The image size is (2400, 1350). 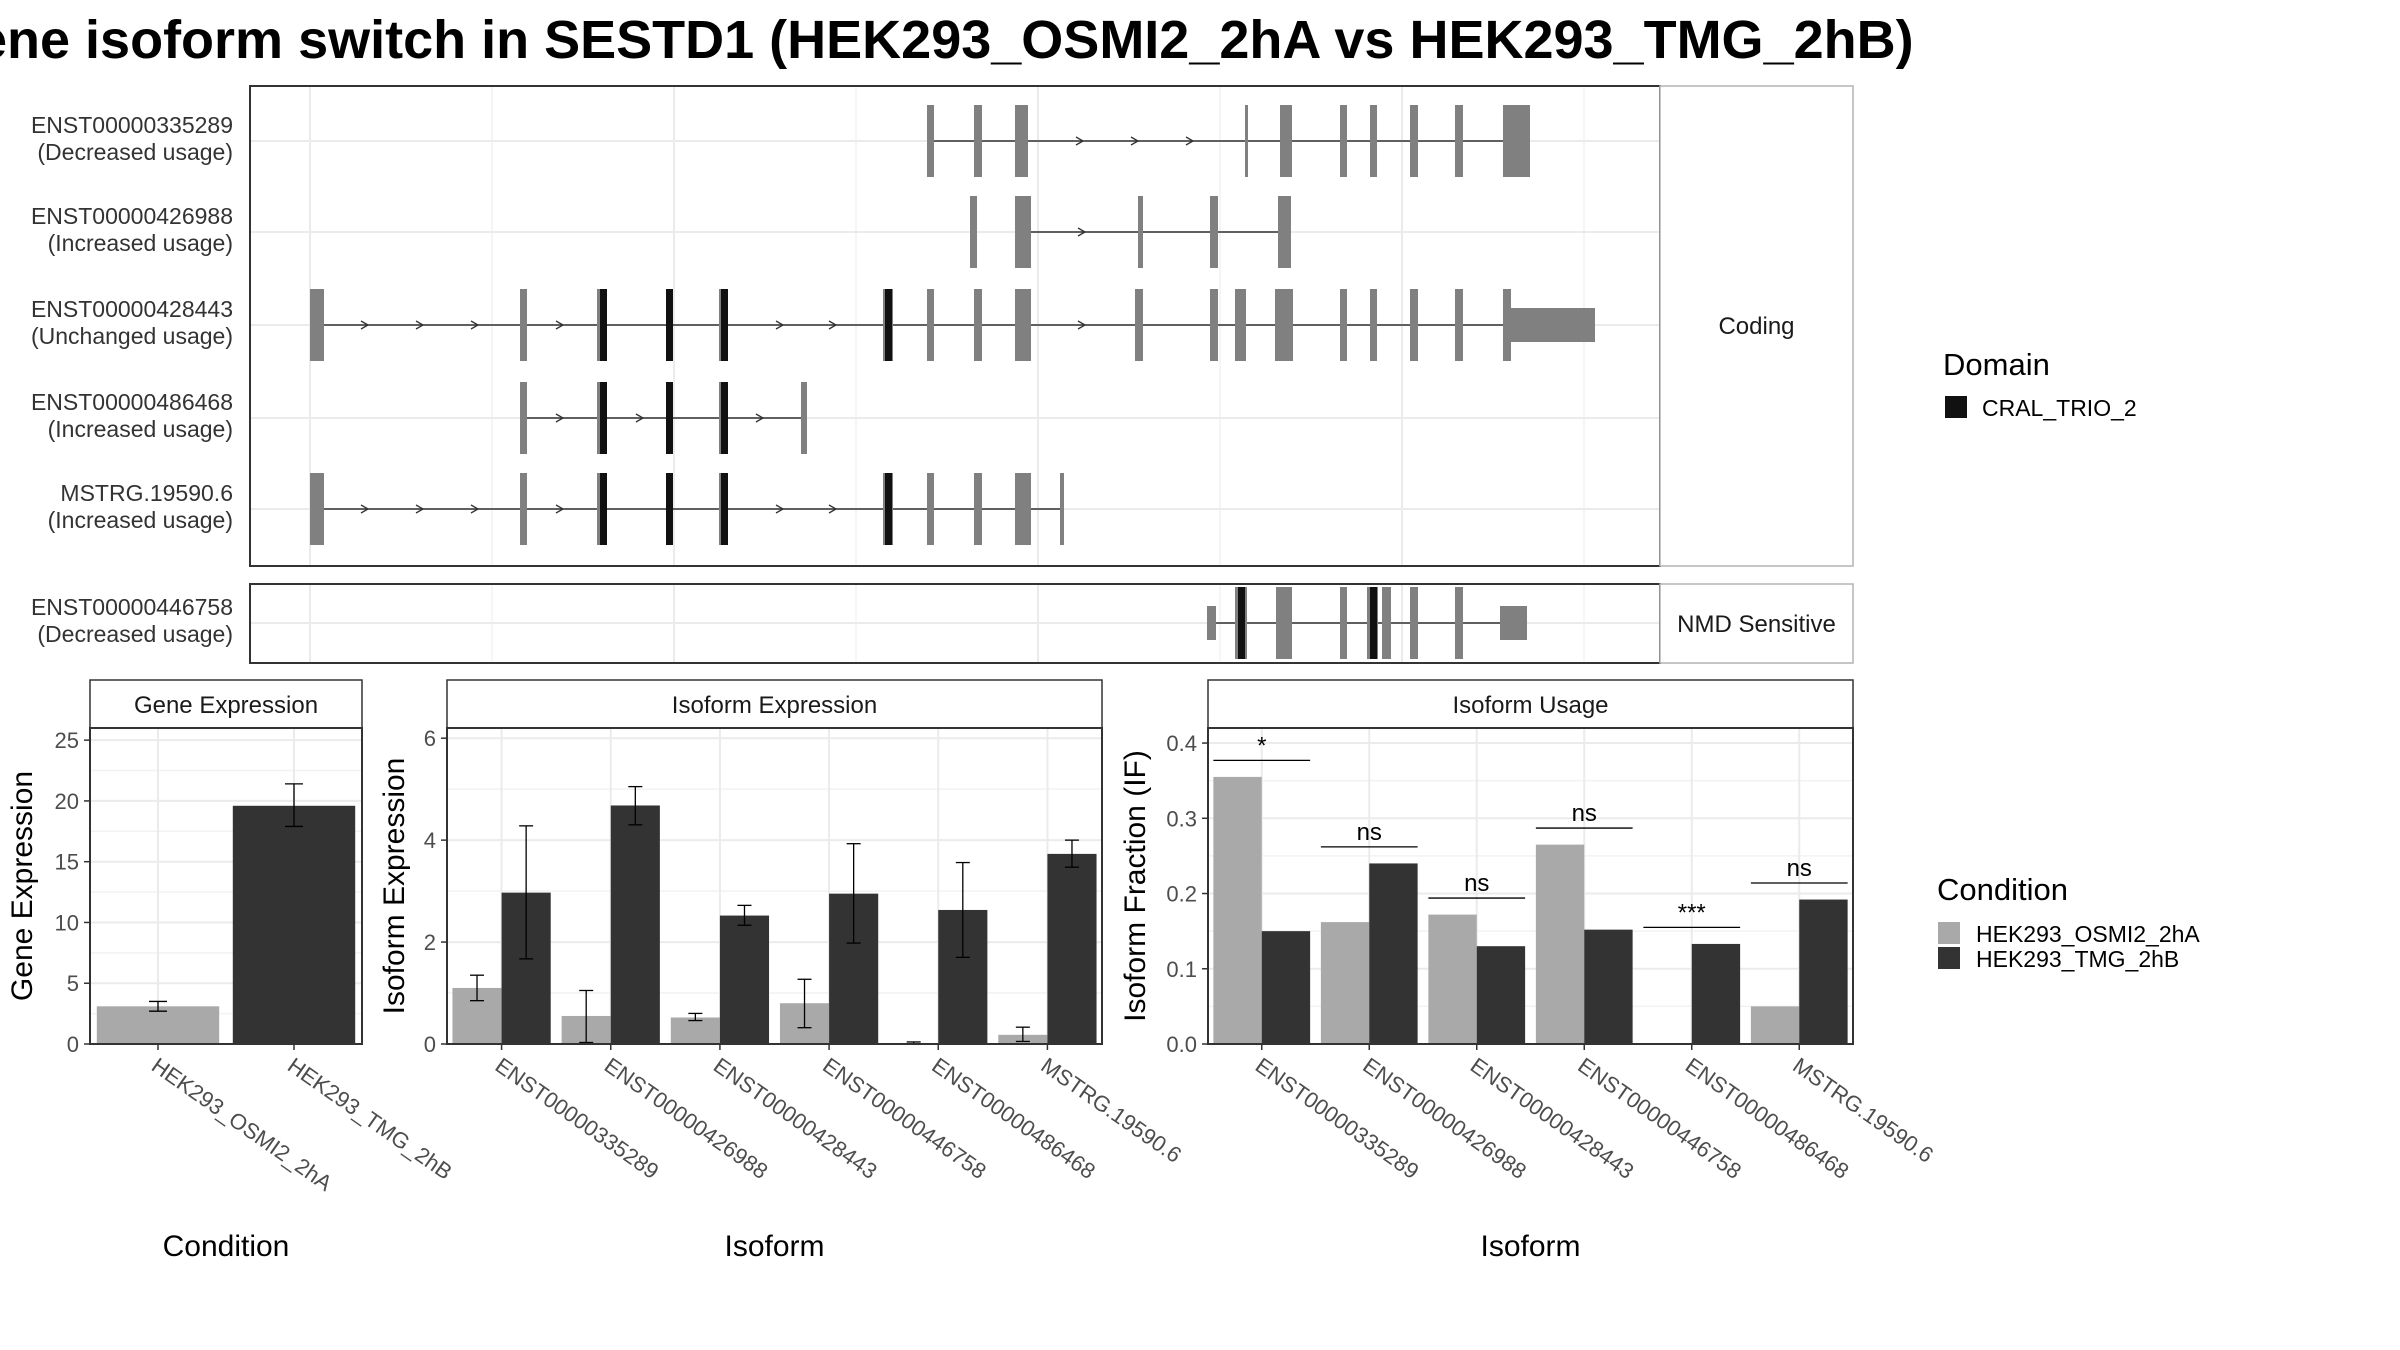 I want to click on panel-strip, so click(x=1530, y=704).